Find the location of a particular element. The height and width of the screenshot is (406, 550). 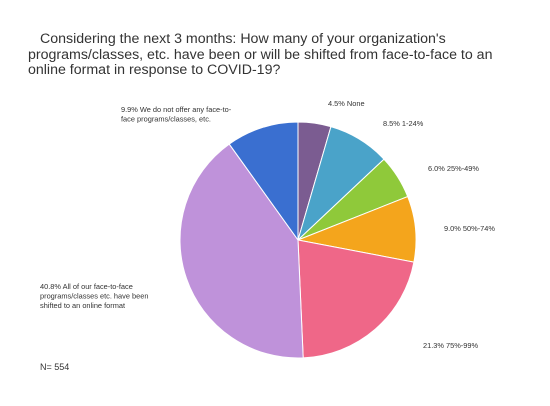

slice-label-line: 9.0% 50%-74% is located at coordinates (469, 228).